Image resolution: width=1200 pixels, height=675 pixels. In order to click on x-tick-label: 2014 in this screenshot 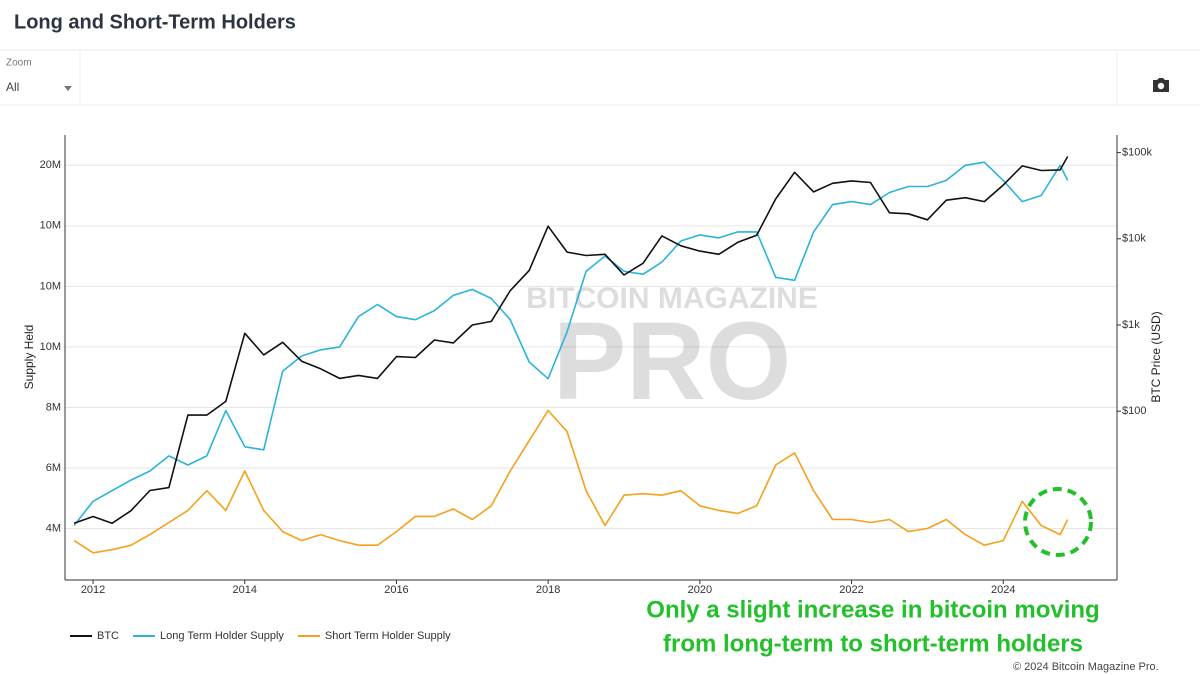, I will do `click(245, 590)`.